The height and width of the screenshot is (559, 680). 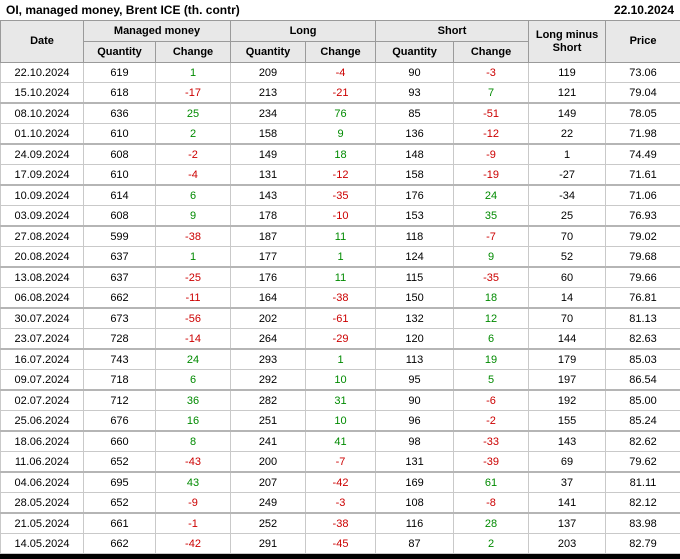 What do you see at coordinates (341, 421) in the screenshot?
I see `long-change-cell: 10` at bounding box center [341, 421].